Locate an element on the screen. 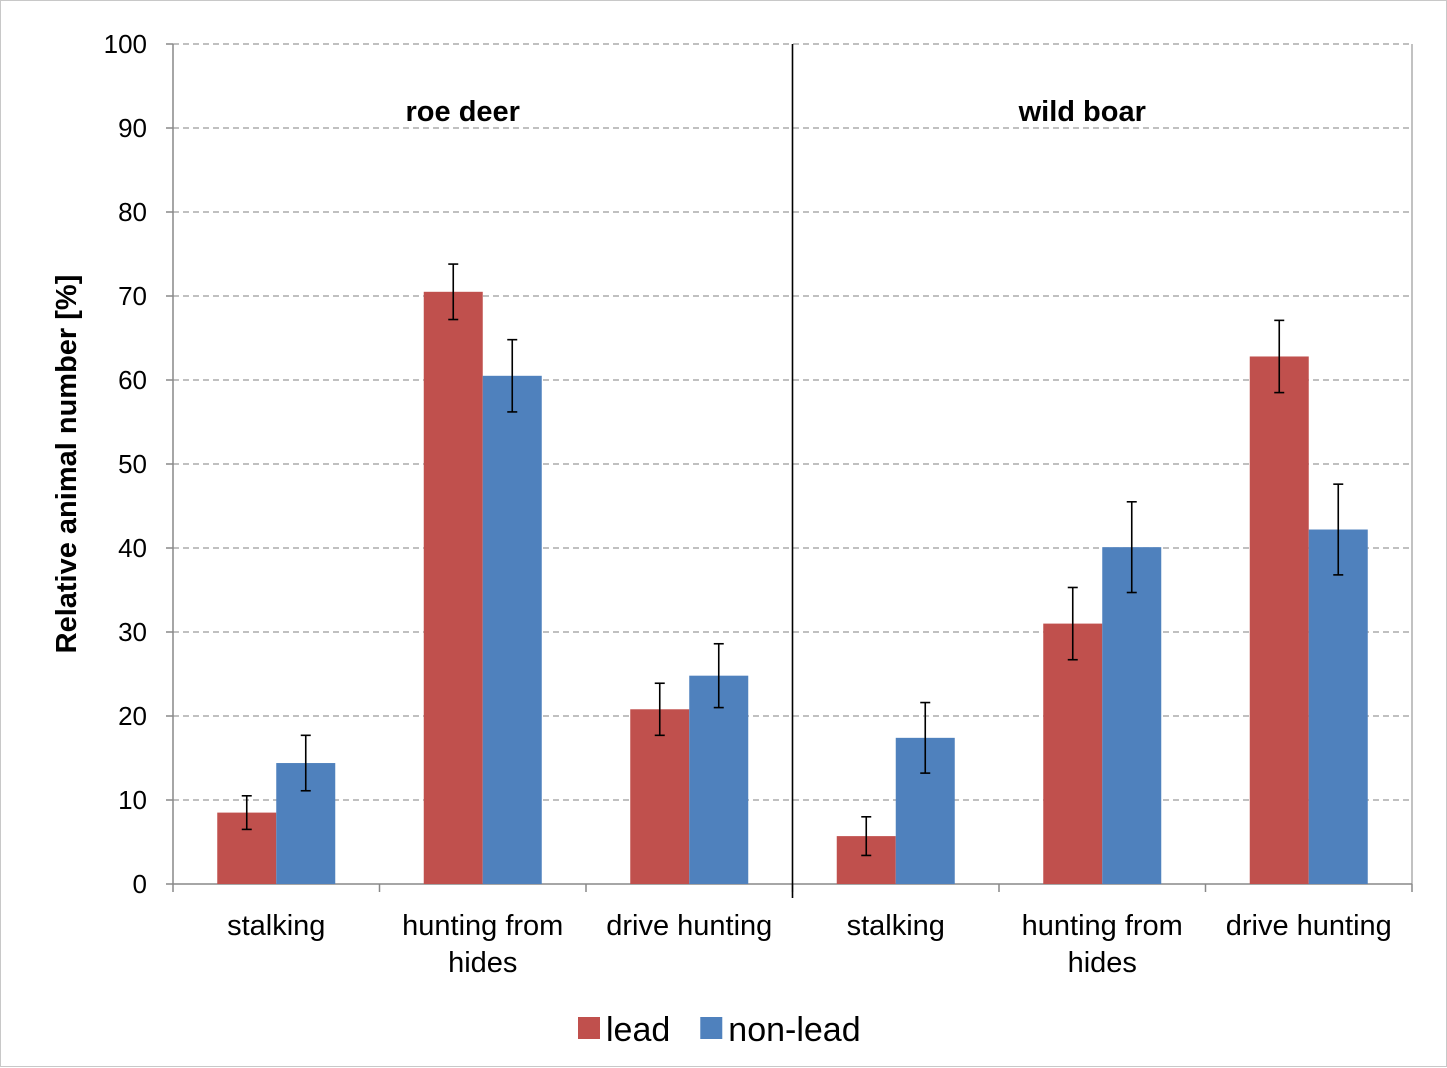 The image size is (1447, 1068). legend: lead non-lead is located at coordinates (719, 1030).